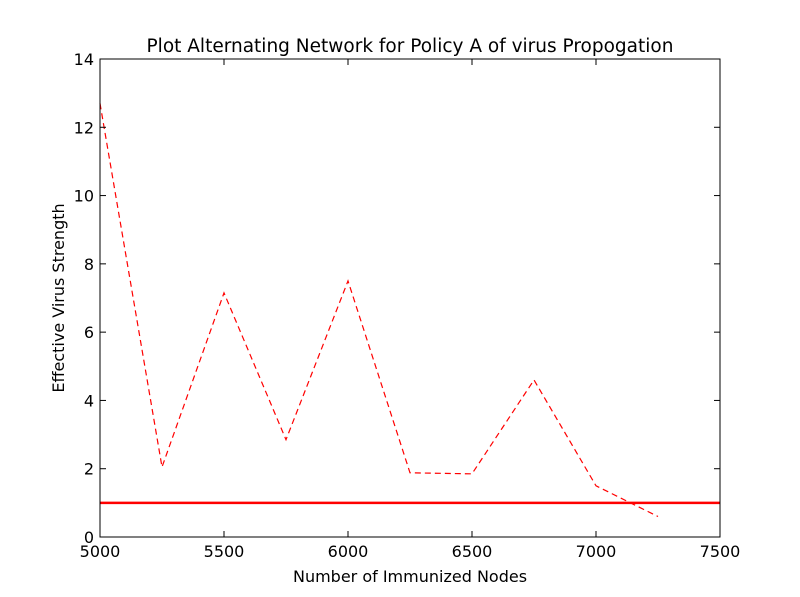  Describe the element at coordinates (84, 59) in the screenshot. I see `y-tick-label: 14` at that location.